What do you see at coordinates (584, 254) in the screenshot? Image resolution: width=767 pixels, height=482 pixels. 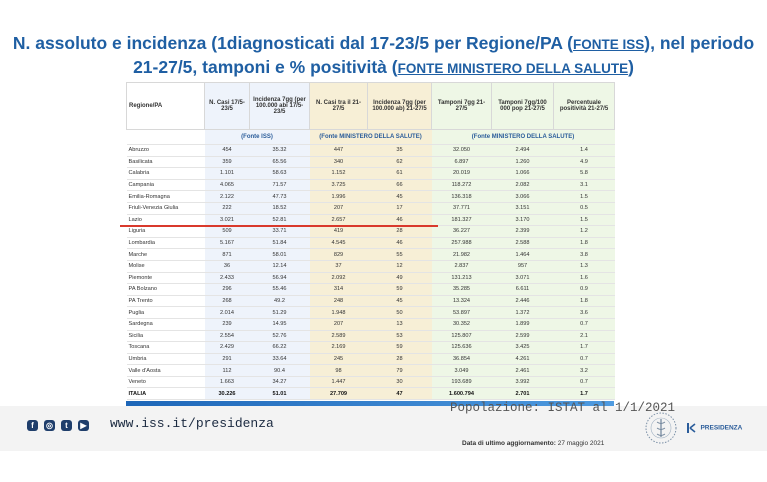 I see `cell-positivity: 3.8` at bounding box center [584, 254].